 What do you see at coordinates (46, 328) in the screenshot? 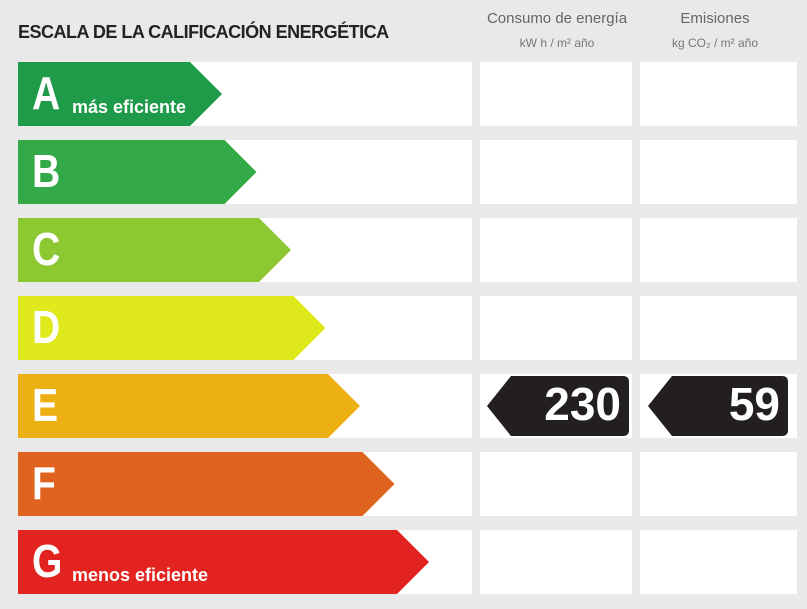
I see `rating-letter: D` at bounding box center [46, 328].